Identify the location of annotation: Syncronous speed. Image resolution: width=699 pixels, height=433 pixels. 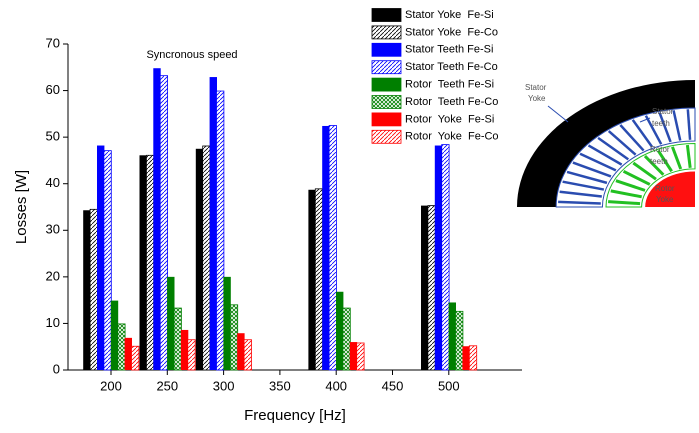
(191, 55).